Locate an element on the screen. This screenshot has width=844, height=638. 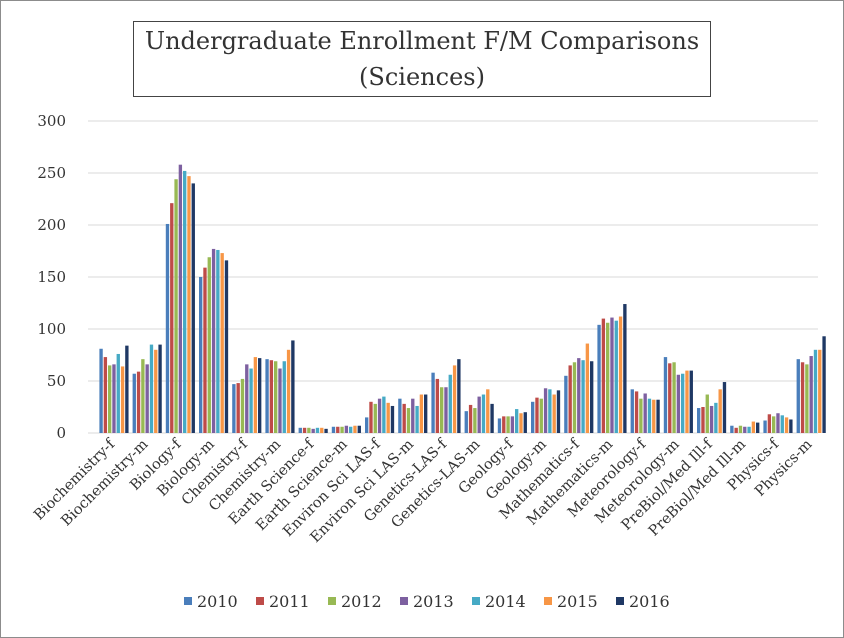
legend-label: 2011 is located at coordinates (289, 601).